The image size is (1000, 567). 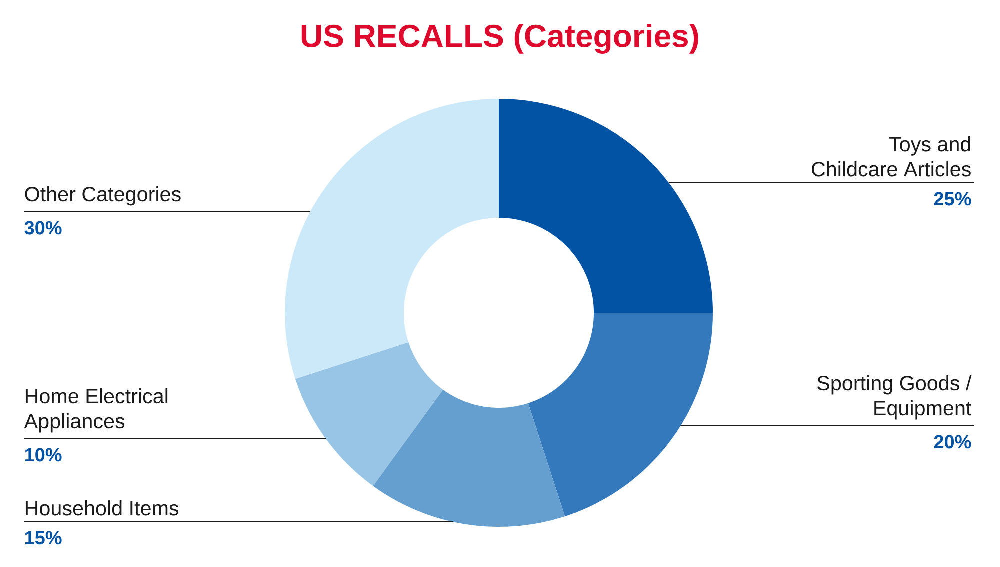 What do you see at coordinates (953, 199) in the screenshot?
I see `data-label: 25%` at bounding box center [953, 199].